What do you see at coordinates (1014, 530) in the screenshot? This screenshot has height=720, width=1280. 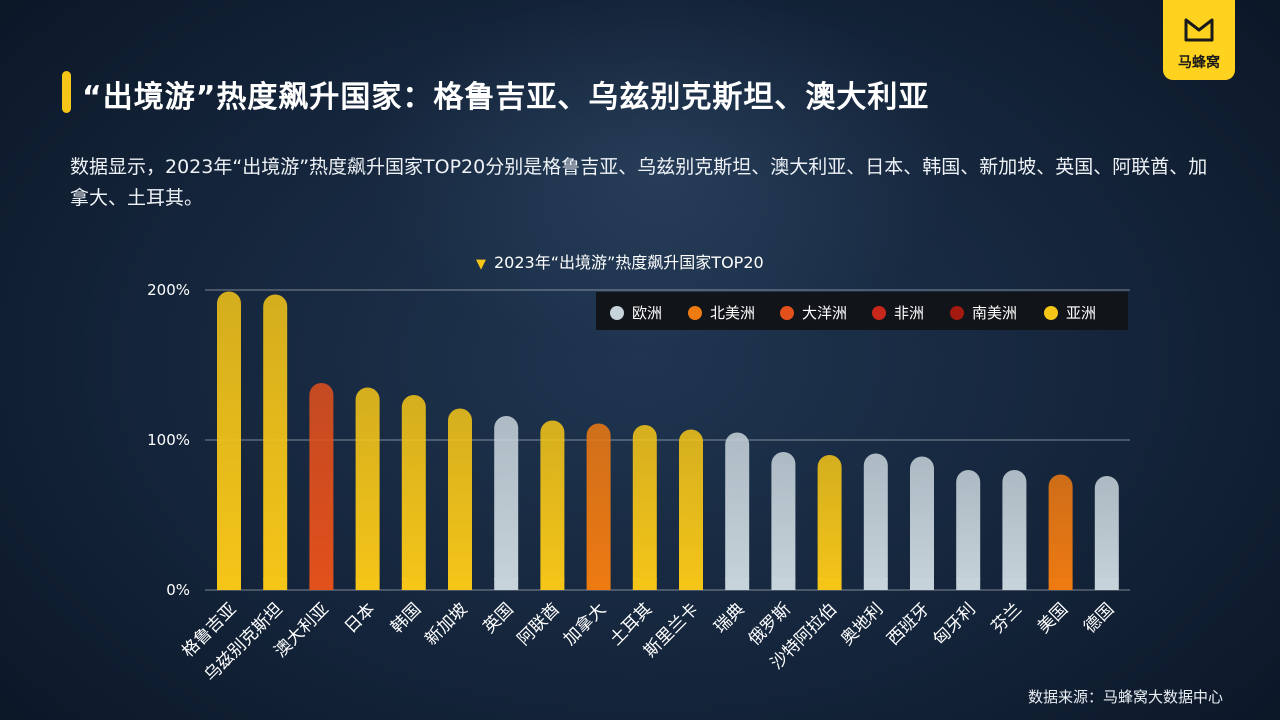 I see `bar-芬兰` at bounding box center [1014, 530].